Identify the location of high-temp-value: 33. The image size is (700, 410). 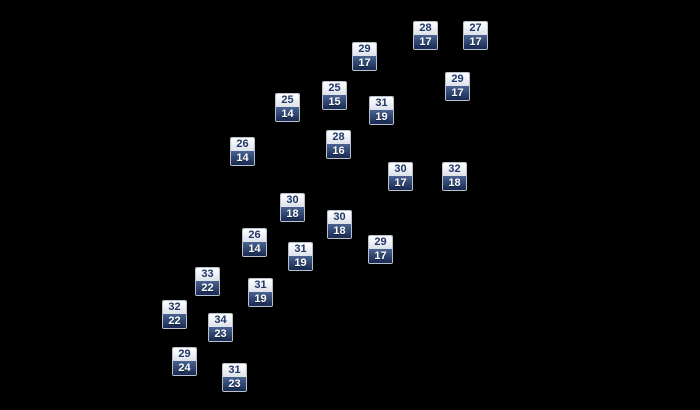
(207, 274).